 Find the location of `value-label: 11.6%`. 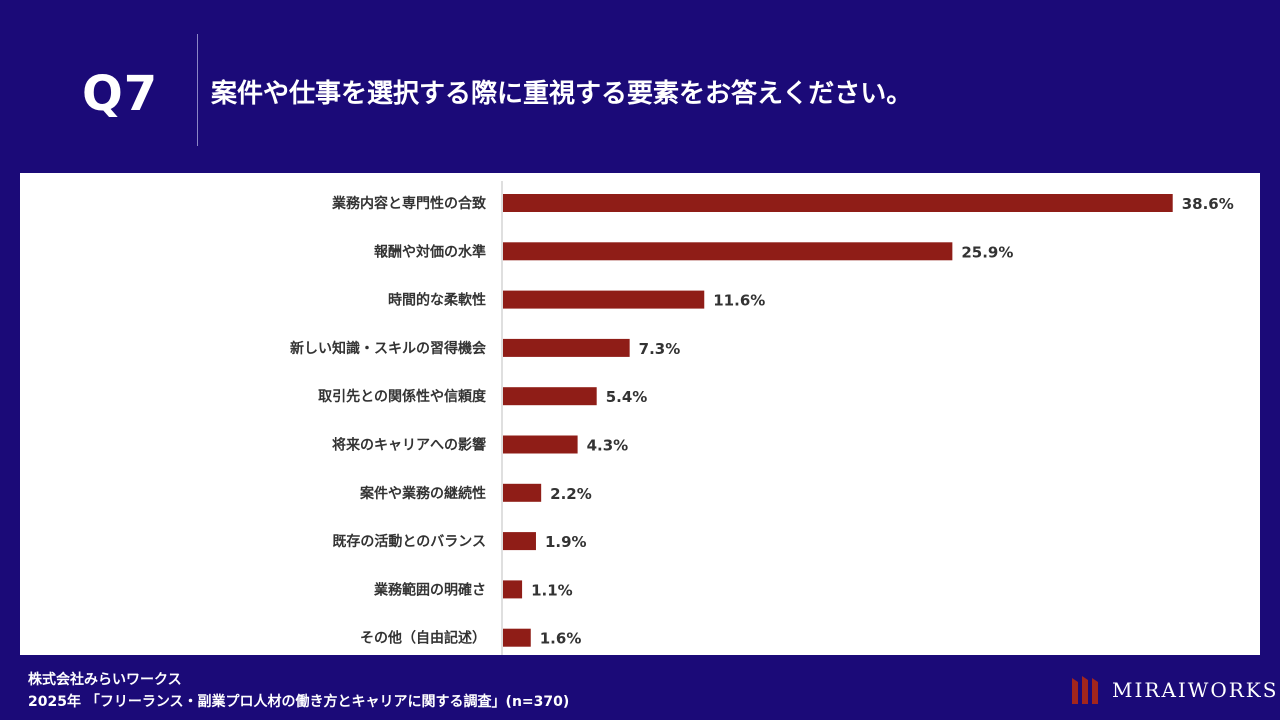

value-label: 11.6% is located at coordinates (739, 301).